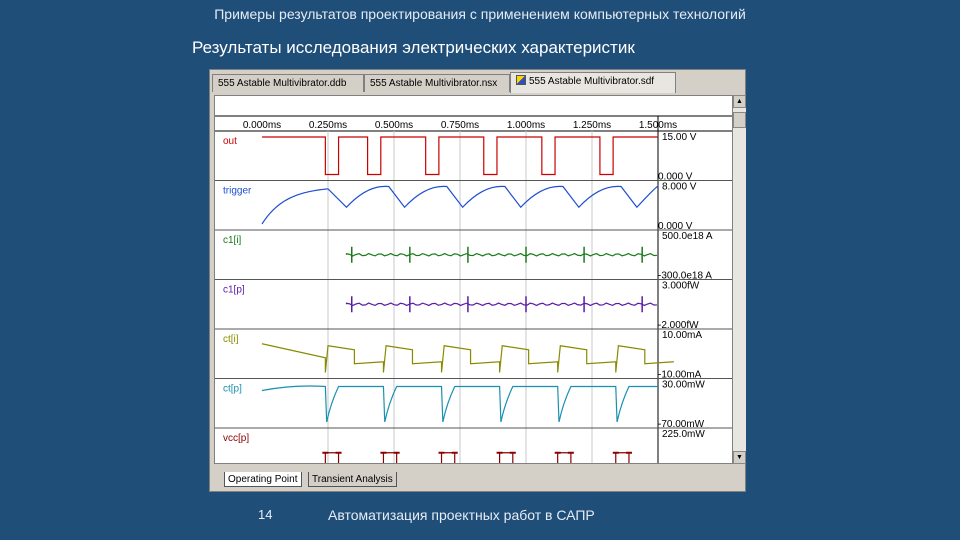 The width and height of the screenshot is (960, 540). I want to click on trace-label: out, so click(230, 141).